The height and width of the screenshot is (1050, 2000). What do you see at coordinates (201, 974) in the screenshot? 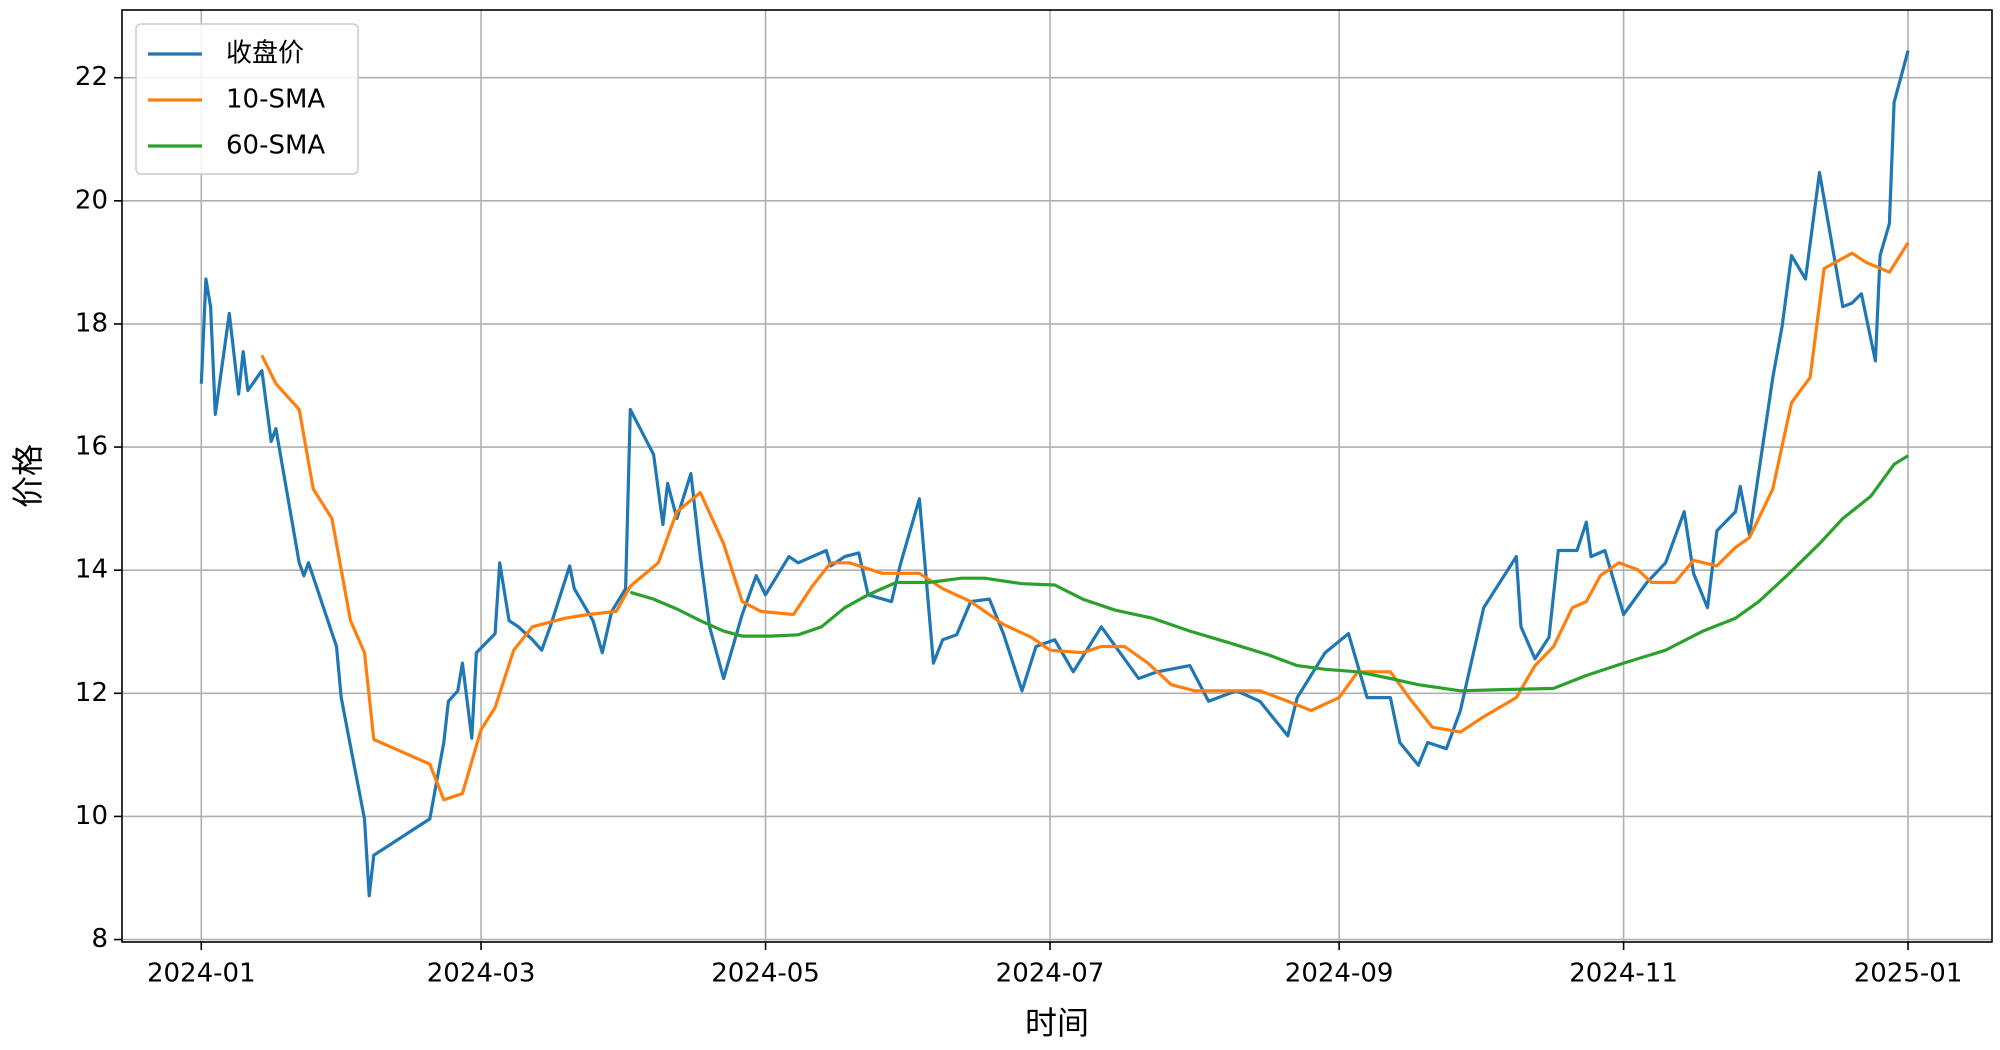
I see `x-tick-label: 2024-01` at bounding box center [201, 974].